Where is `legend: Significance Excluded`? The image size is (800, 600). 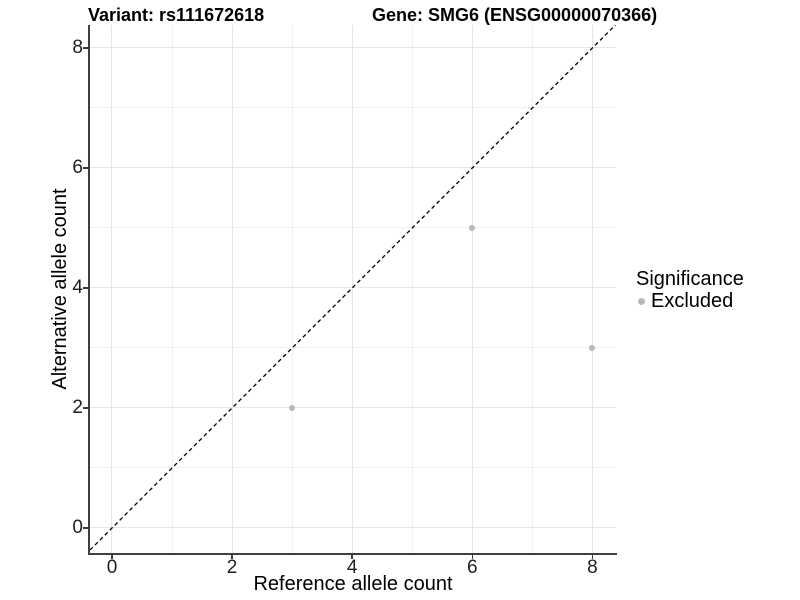 legend: Significance Excluded is located at coordinates (690, 289).